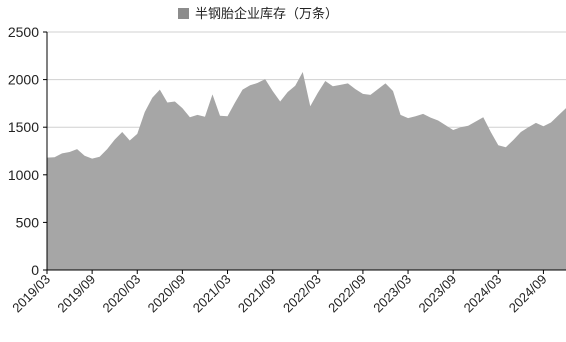 The width and height of the screenshot is (566, 342). Describe the element at coordinates (76, 294) in the screenshot. I see `x-tick-label: 2019/09` at that location.